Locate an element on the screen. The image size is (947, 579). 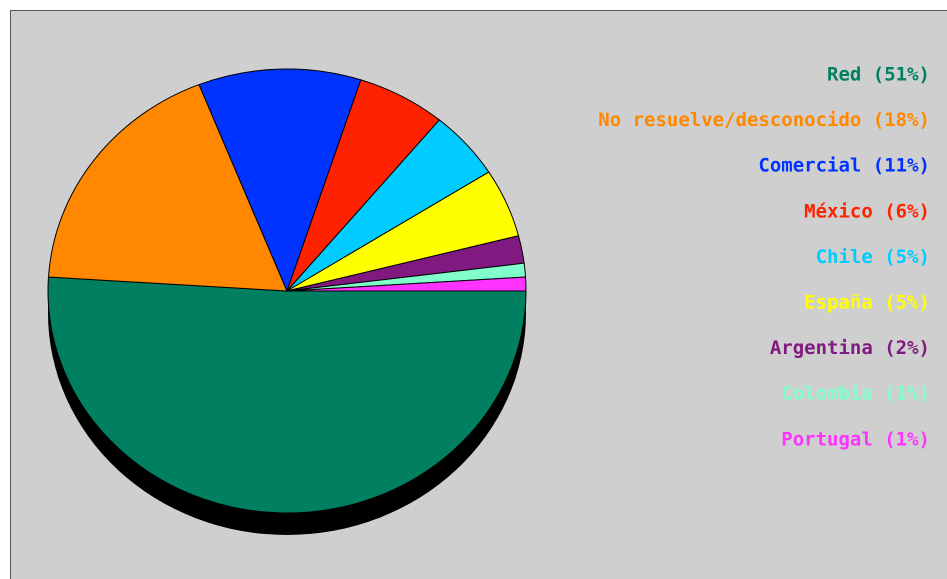
legend-label: México (6%) is located at coordinates (867, 211).